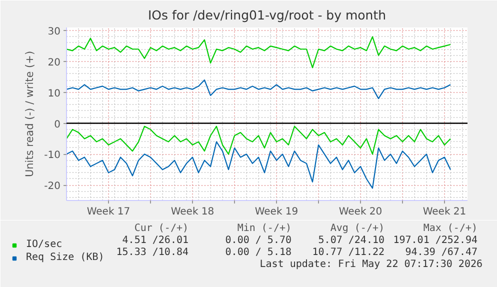 This screenshot has width=497, height=287. I want to click on text: 0.00 / 5.18, so click(258, 252).